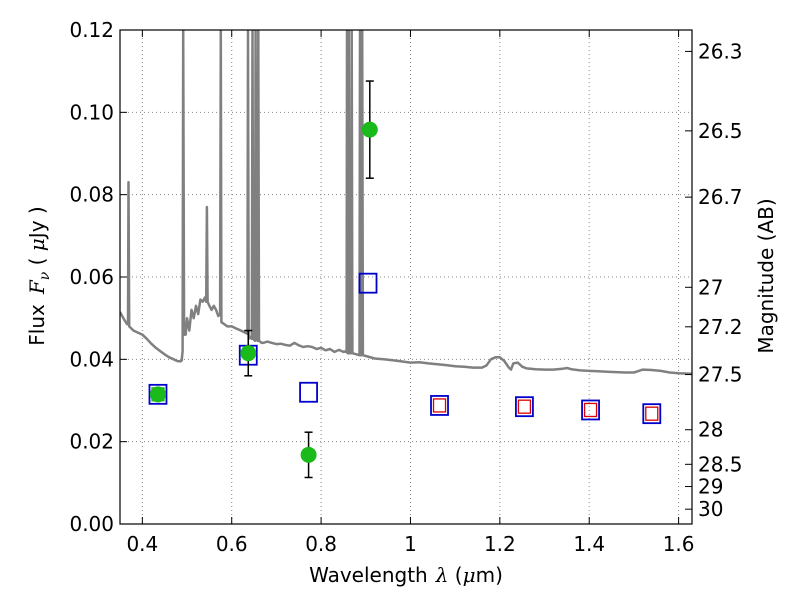 The width and height of the screenshot is (800, 600). What do you see at coordinates (710, 487) in the screenshot?
I see `y2-tick-label: 29` at bounding box center [710, 487].